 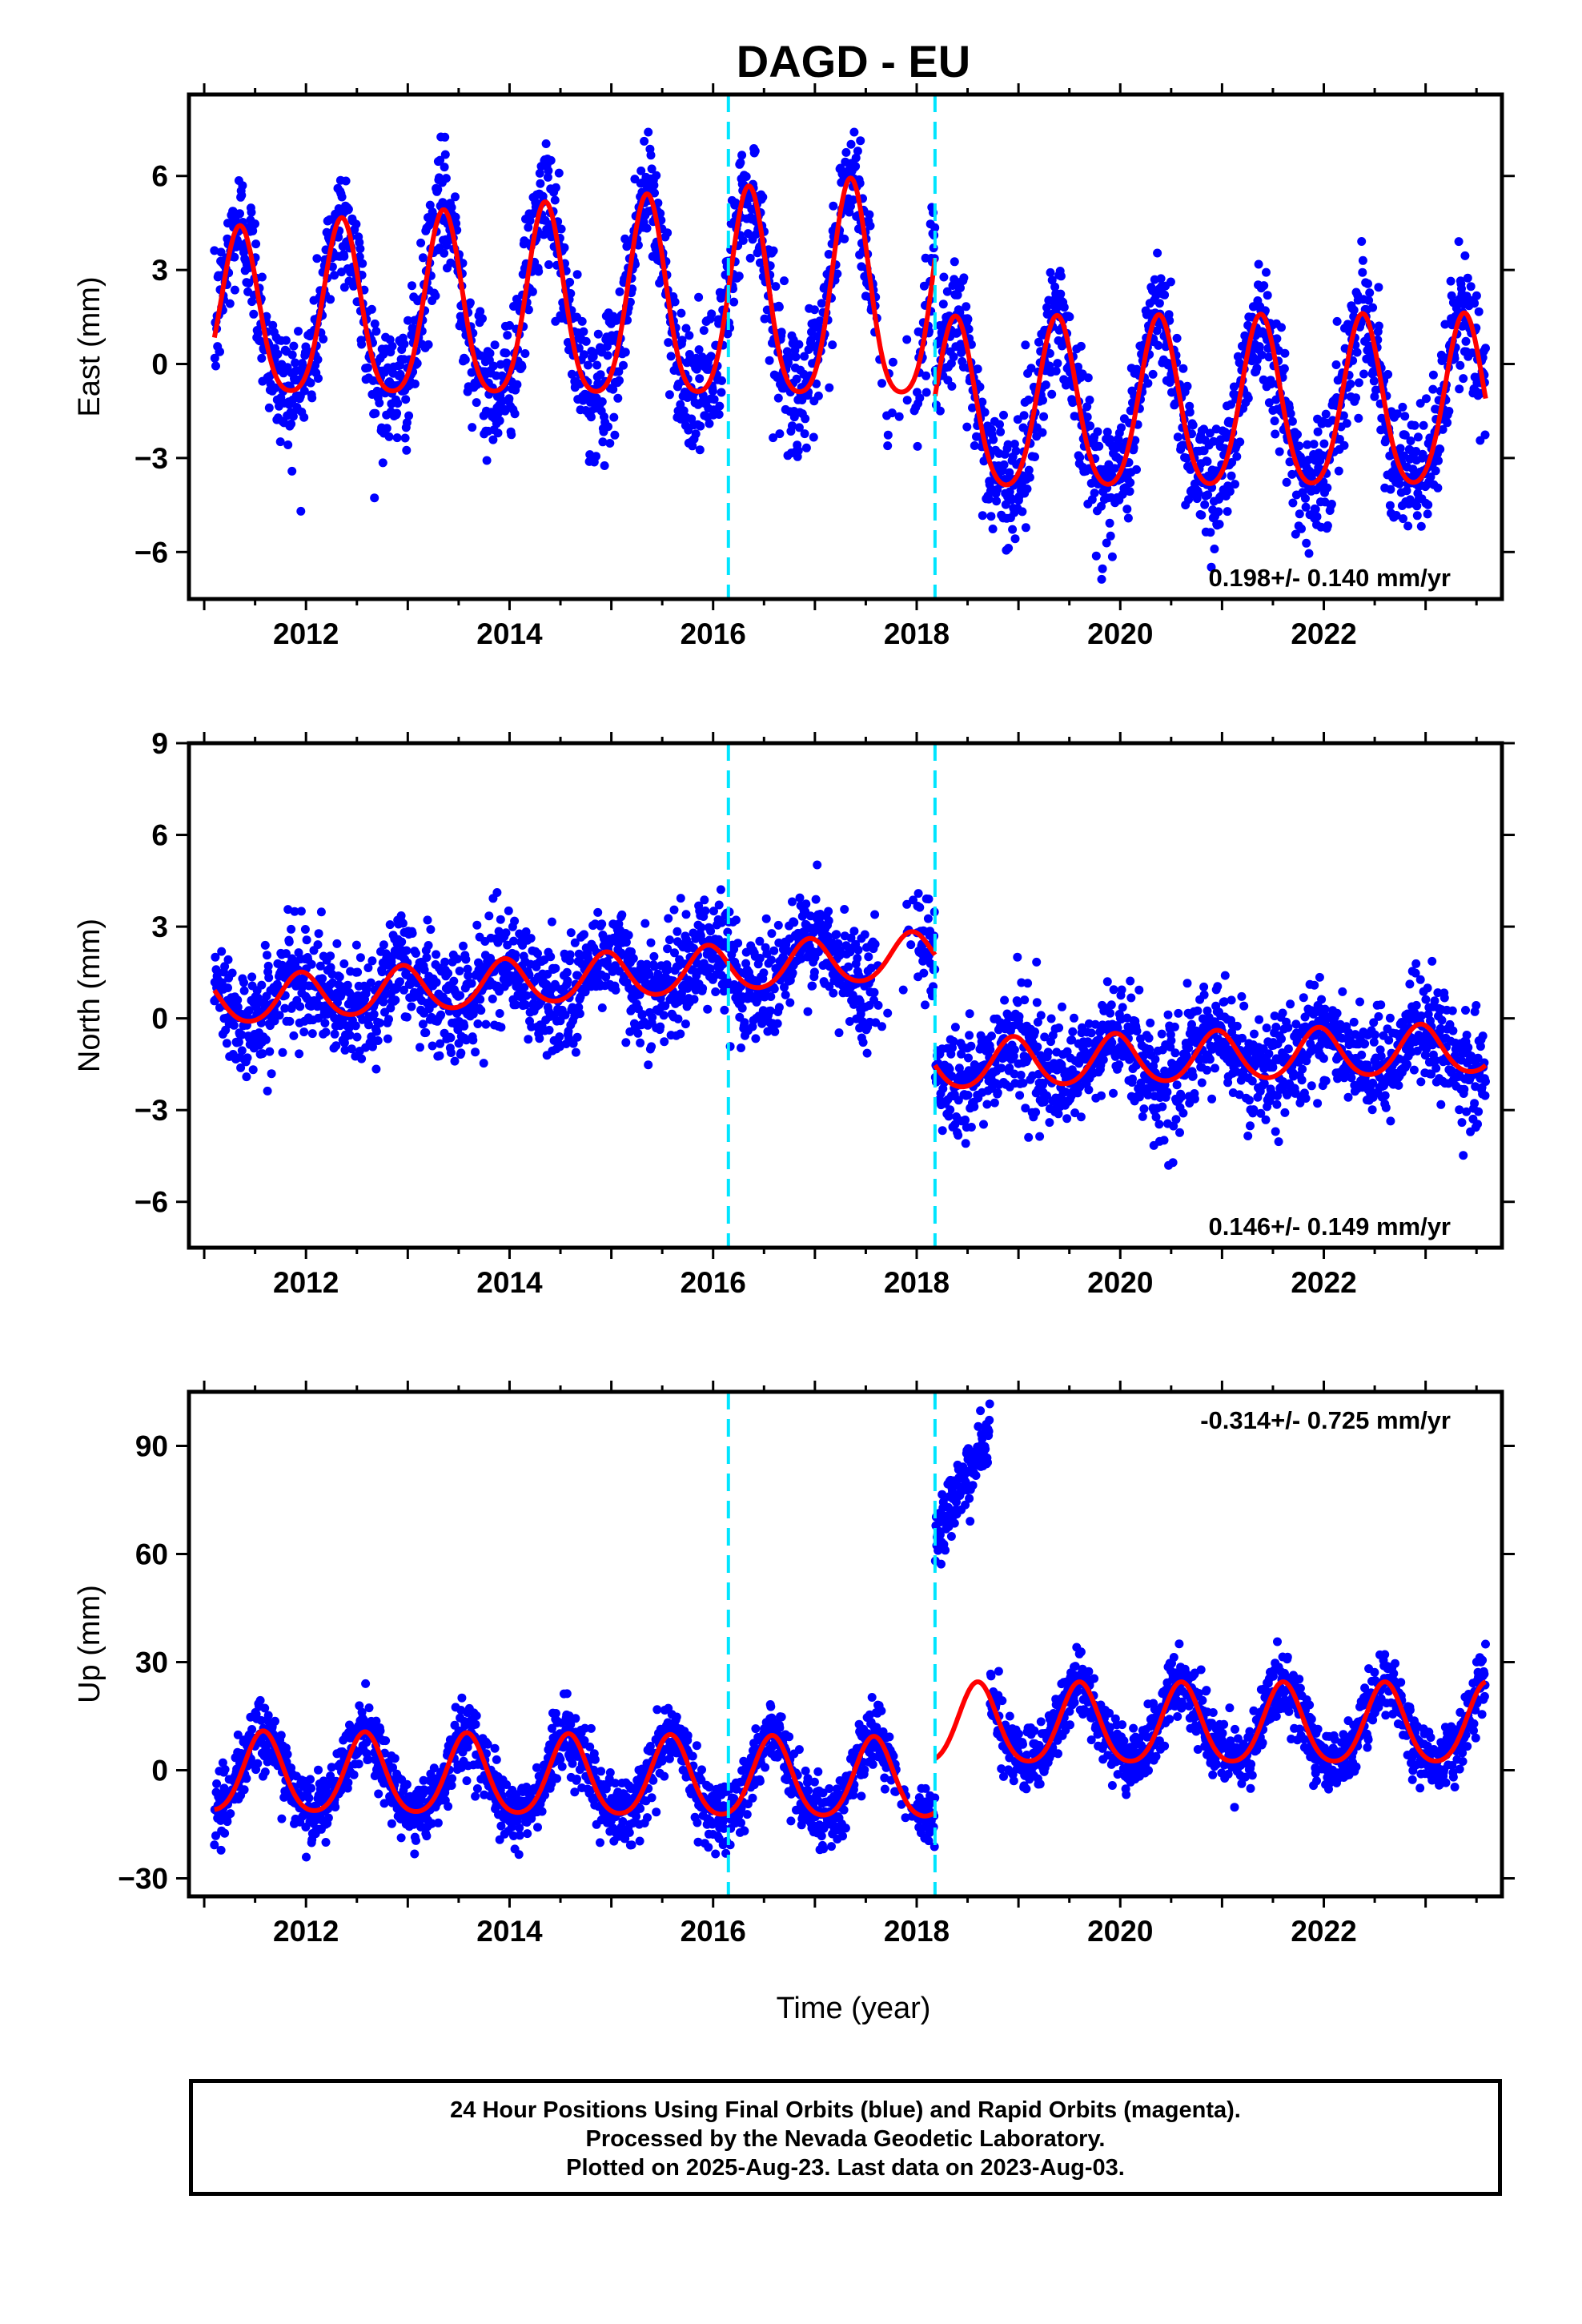 What do you see at coordinates (159, 364) in the screenshot?
I see `y-tick-label: 0` at bounding box center [159, 364].